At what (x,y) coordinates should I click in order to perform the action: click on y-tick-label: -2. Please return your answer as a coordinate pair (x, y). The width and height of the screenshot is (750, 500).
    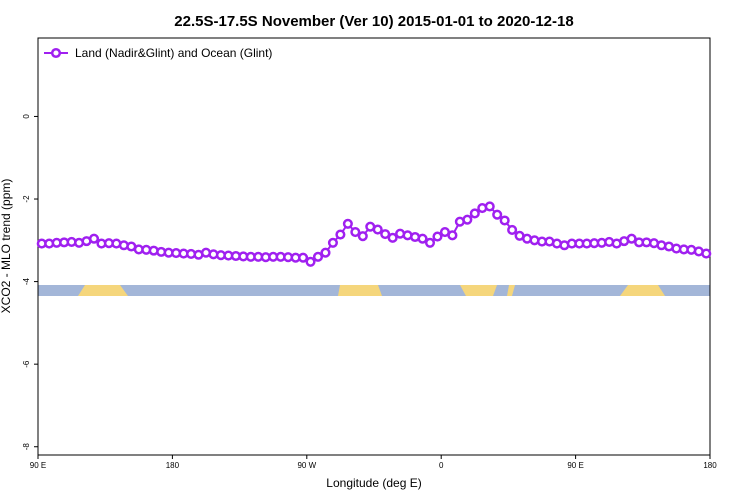
    Looking at the image, I should click on (26, 199).